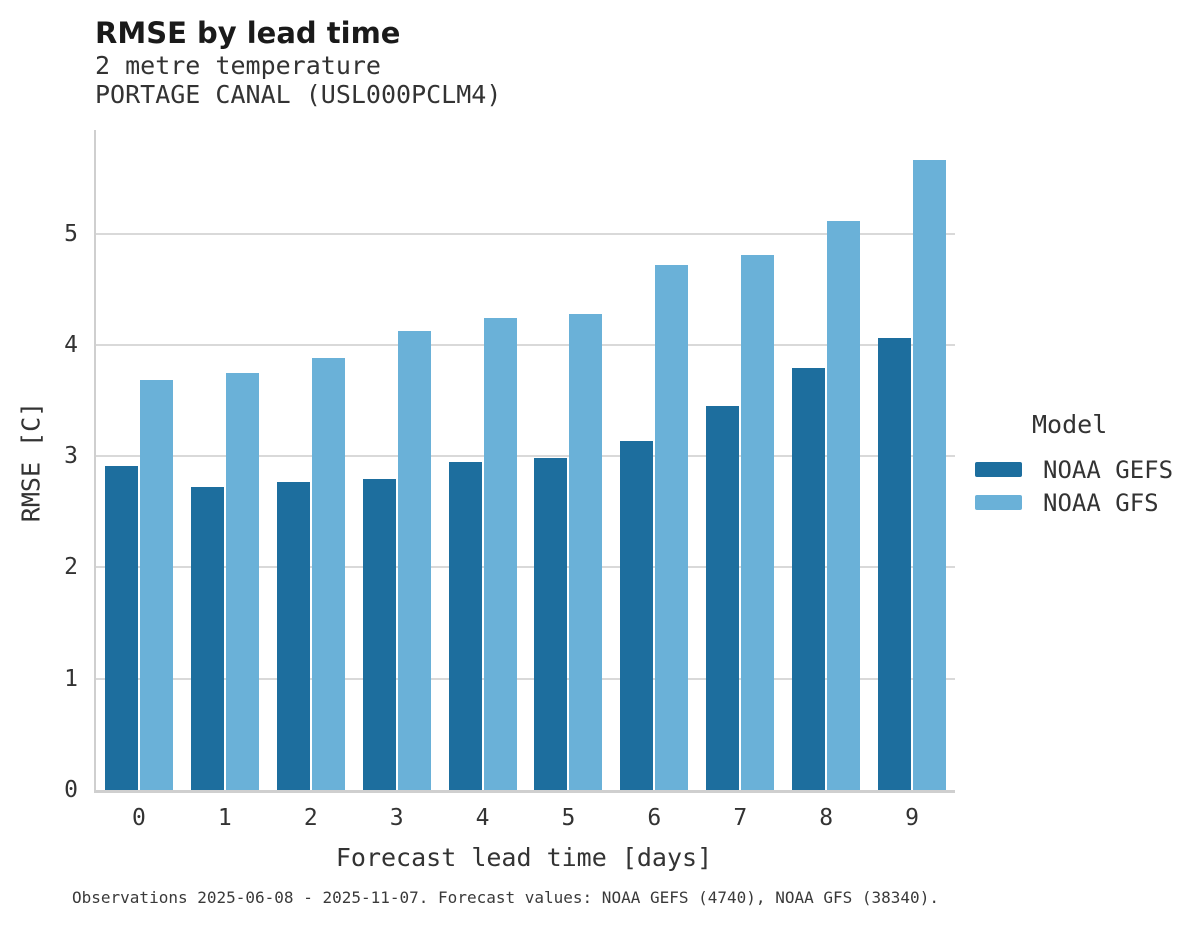 This screenshot has width=1195, height=928. I want to click on y-tick-label-2: 2, so click(71, 567).